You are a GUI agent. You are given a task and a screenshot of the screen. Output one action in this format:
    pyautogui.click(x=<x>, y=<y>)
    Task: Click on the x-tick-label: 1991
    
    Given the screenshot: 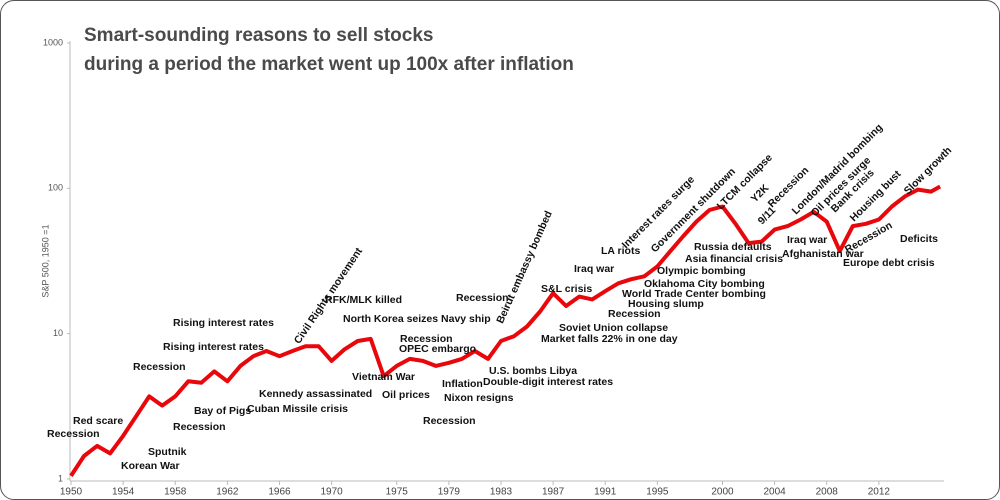 What is the action you would take?
    pyautogui.click(x=605, y=492)
    